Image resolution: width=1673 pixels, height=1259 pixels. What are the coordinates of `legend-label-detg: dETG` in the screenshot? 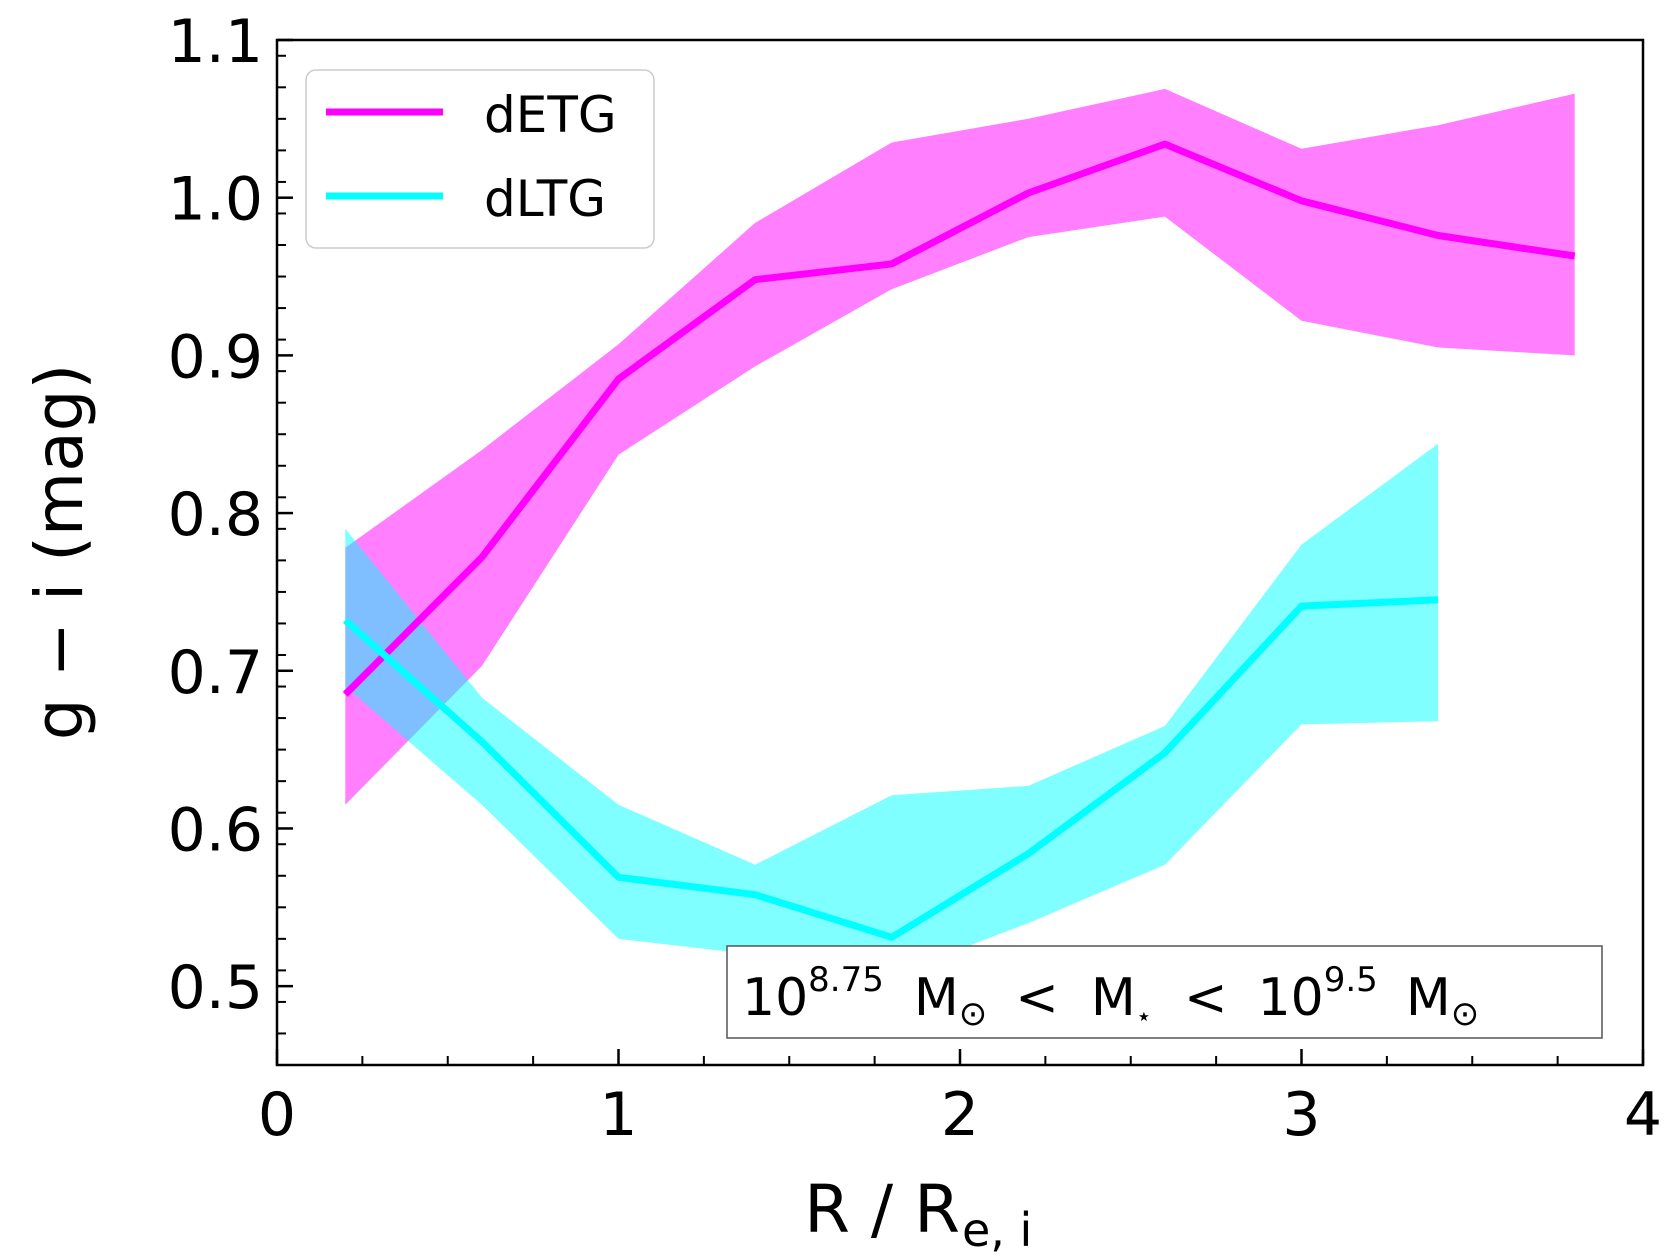 It's located at (550, 115).